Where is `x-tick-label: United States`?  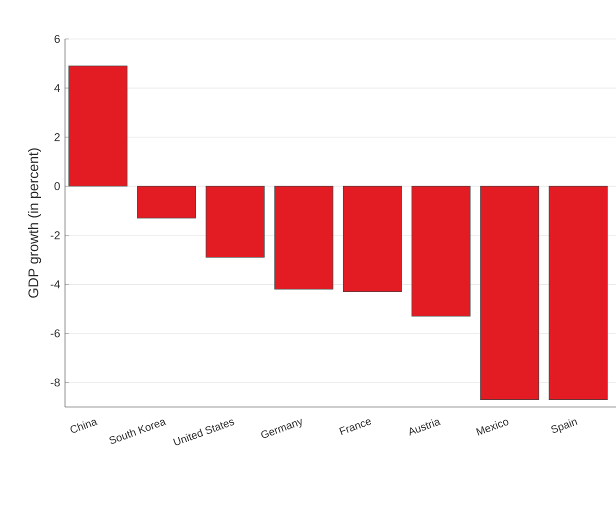
x-tick-label: United States is located at coordinates (203, 433).